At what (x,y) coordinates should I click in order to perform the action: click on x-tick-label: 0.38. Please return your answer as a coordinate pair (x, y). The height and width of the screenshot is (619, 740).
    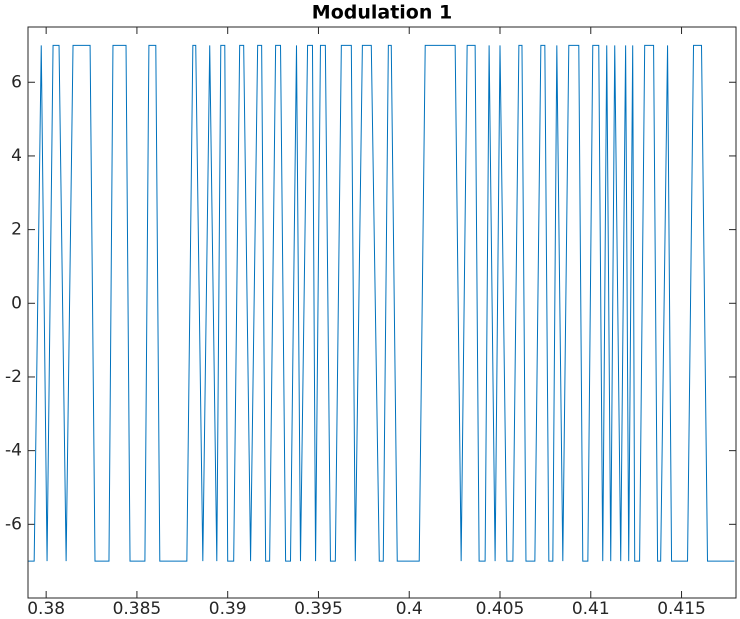
    Looking at the image, I should click on (46, 609).